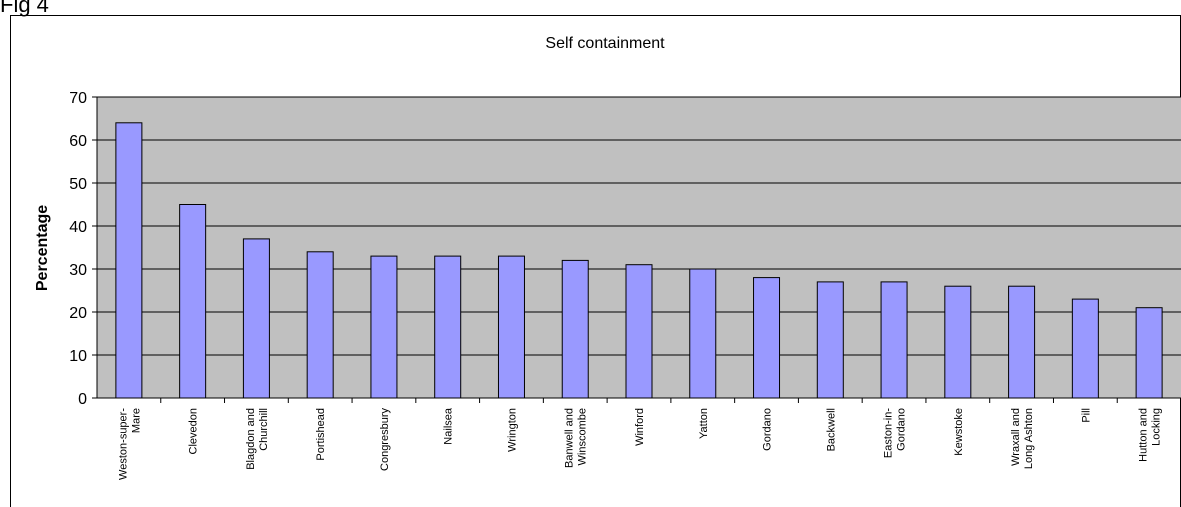 The width and height of the screenshot is (1181, 507). What do you see at coordinates (24, 8) in the screenshot?
I see `figure-label: Fig 4` at bounding box center [24, 8].